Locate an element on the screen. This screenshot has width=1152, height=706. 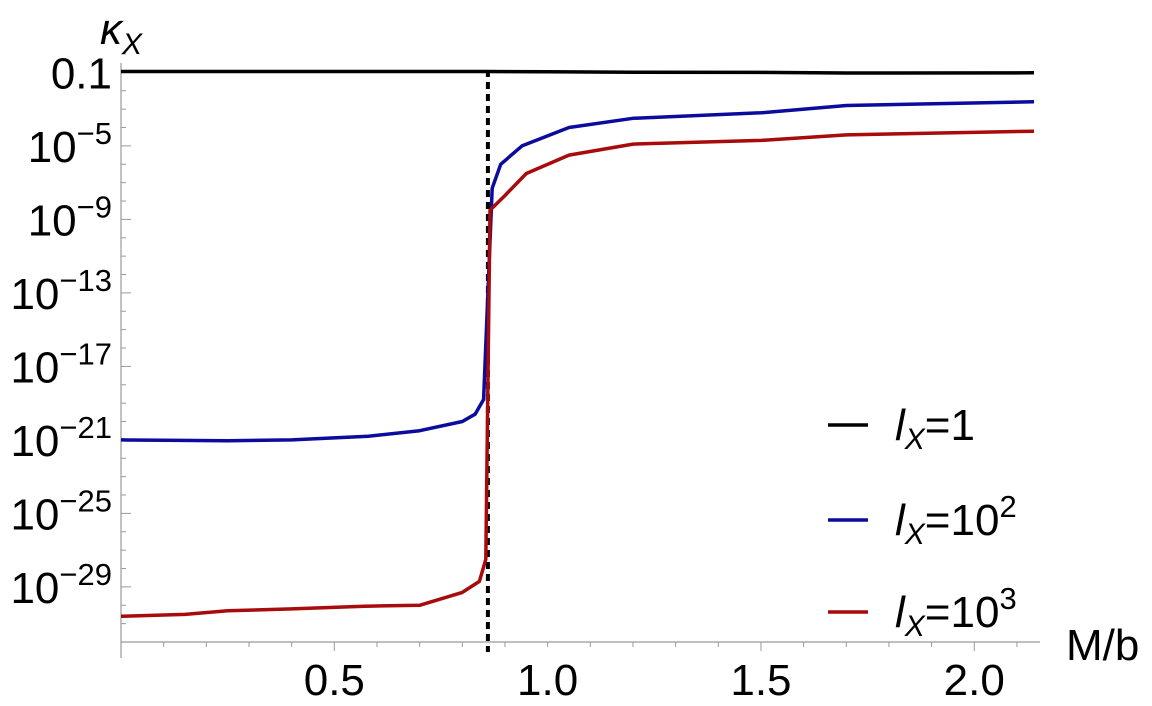
x-tick-label: 0.5 is located at coordinates (334, 680).